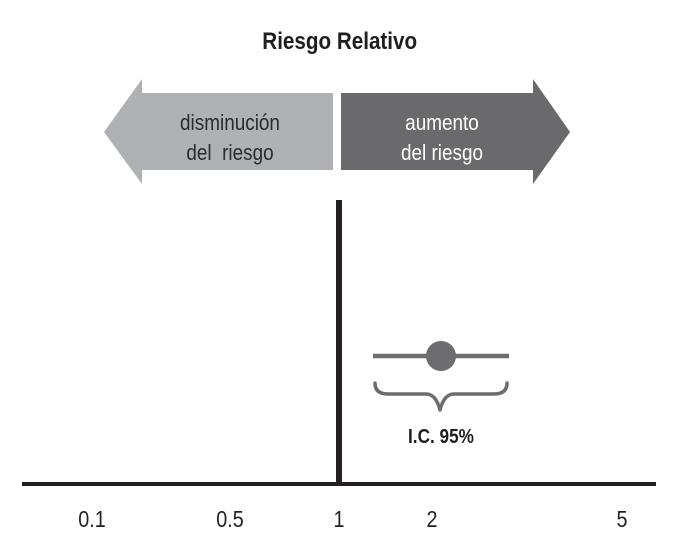 This screenshot has width=679, height=544. I want to click on increase-risk-label-line1: aumento, so click(442, 122).